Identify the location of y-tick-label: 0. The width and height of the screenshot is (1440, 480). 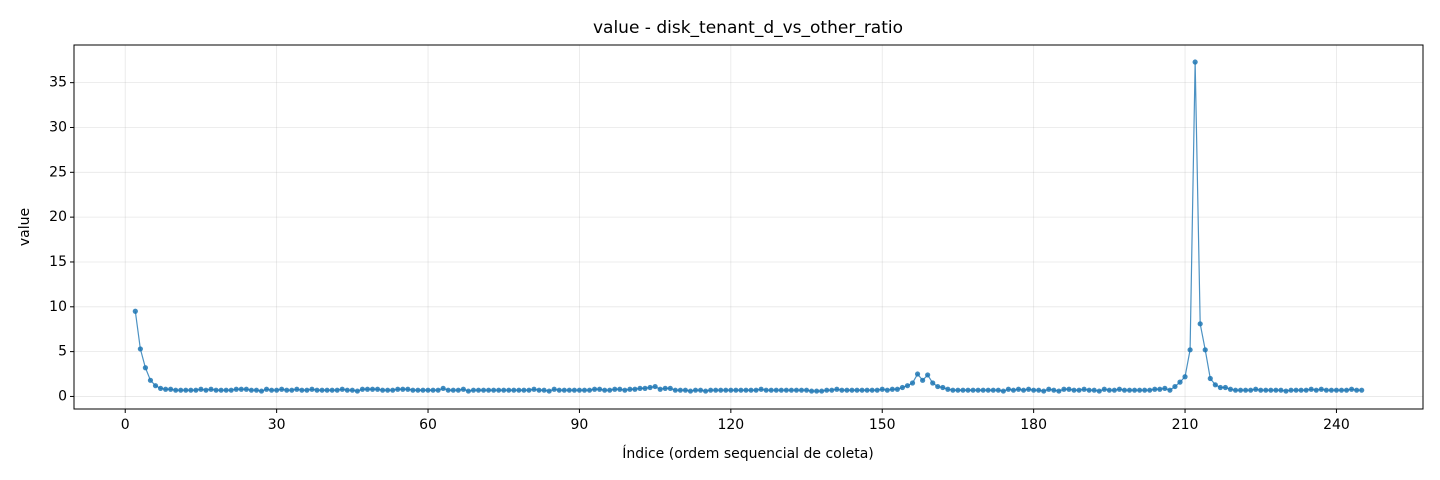
(62, 396).